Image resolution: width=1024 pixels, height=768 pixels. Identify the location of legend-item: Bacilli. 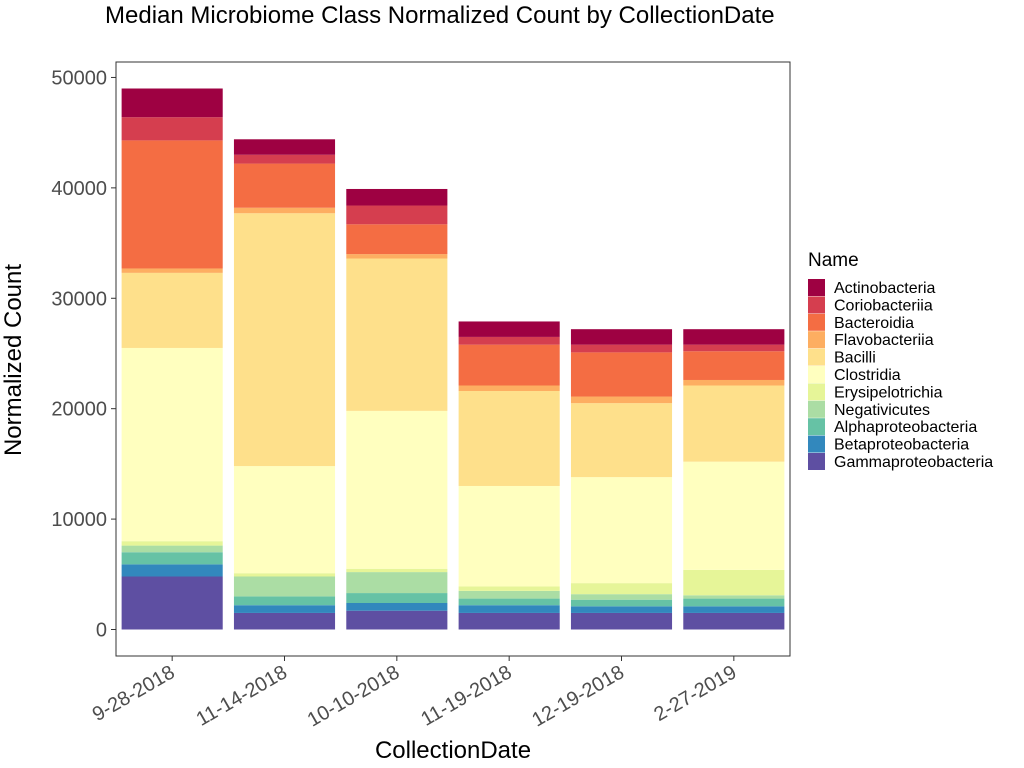
(842, 357).